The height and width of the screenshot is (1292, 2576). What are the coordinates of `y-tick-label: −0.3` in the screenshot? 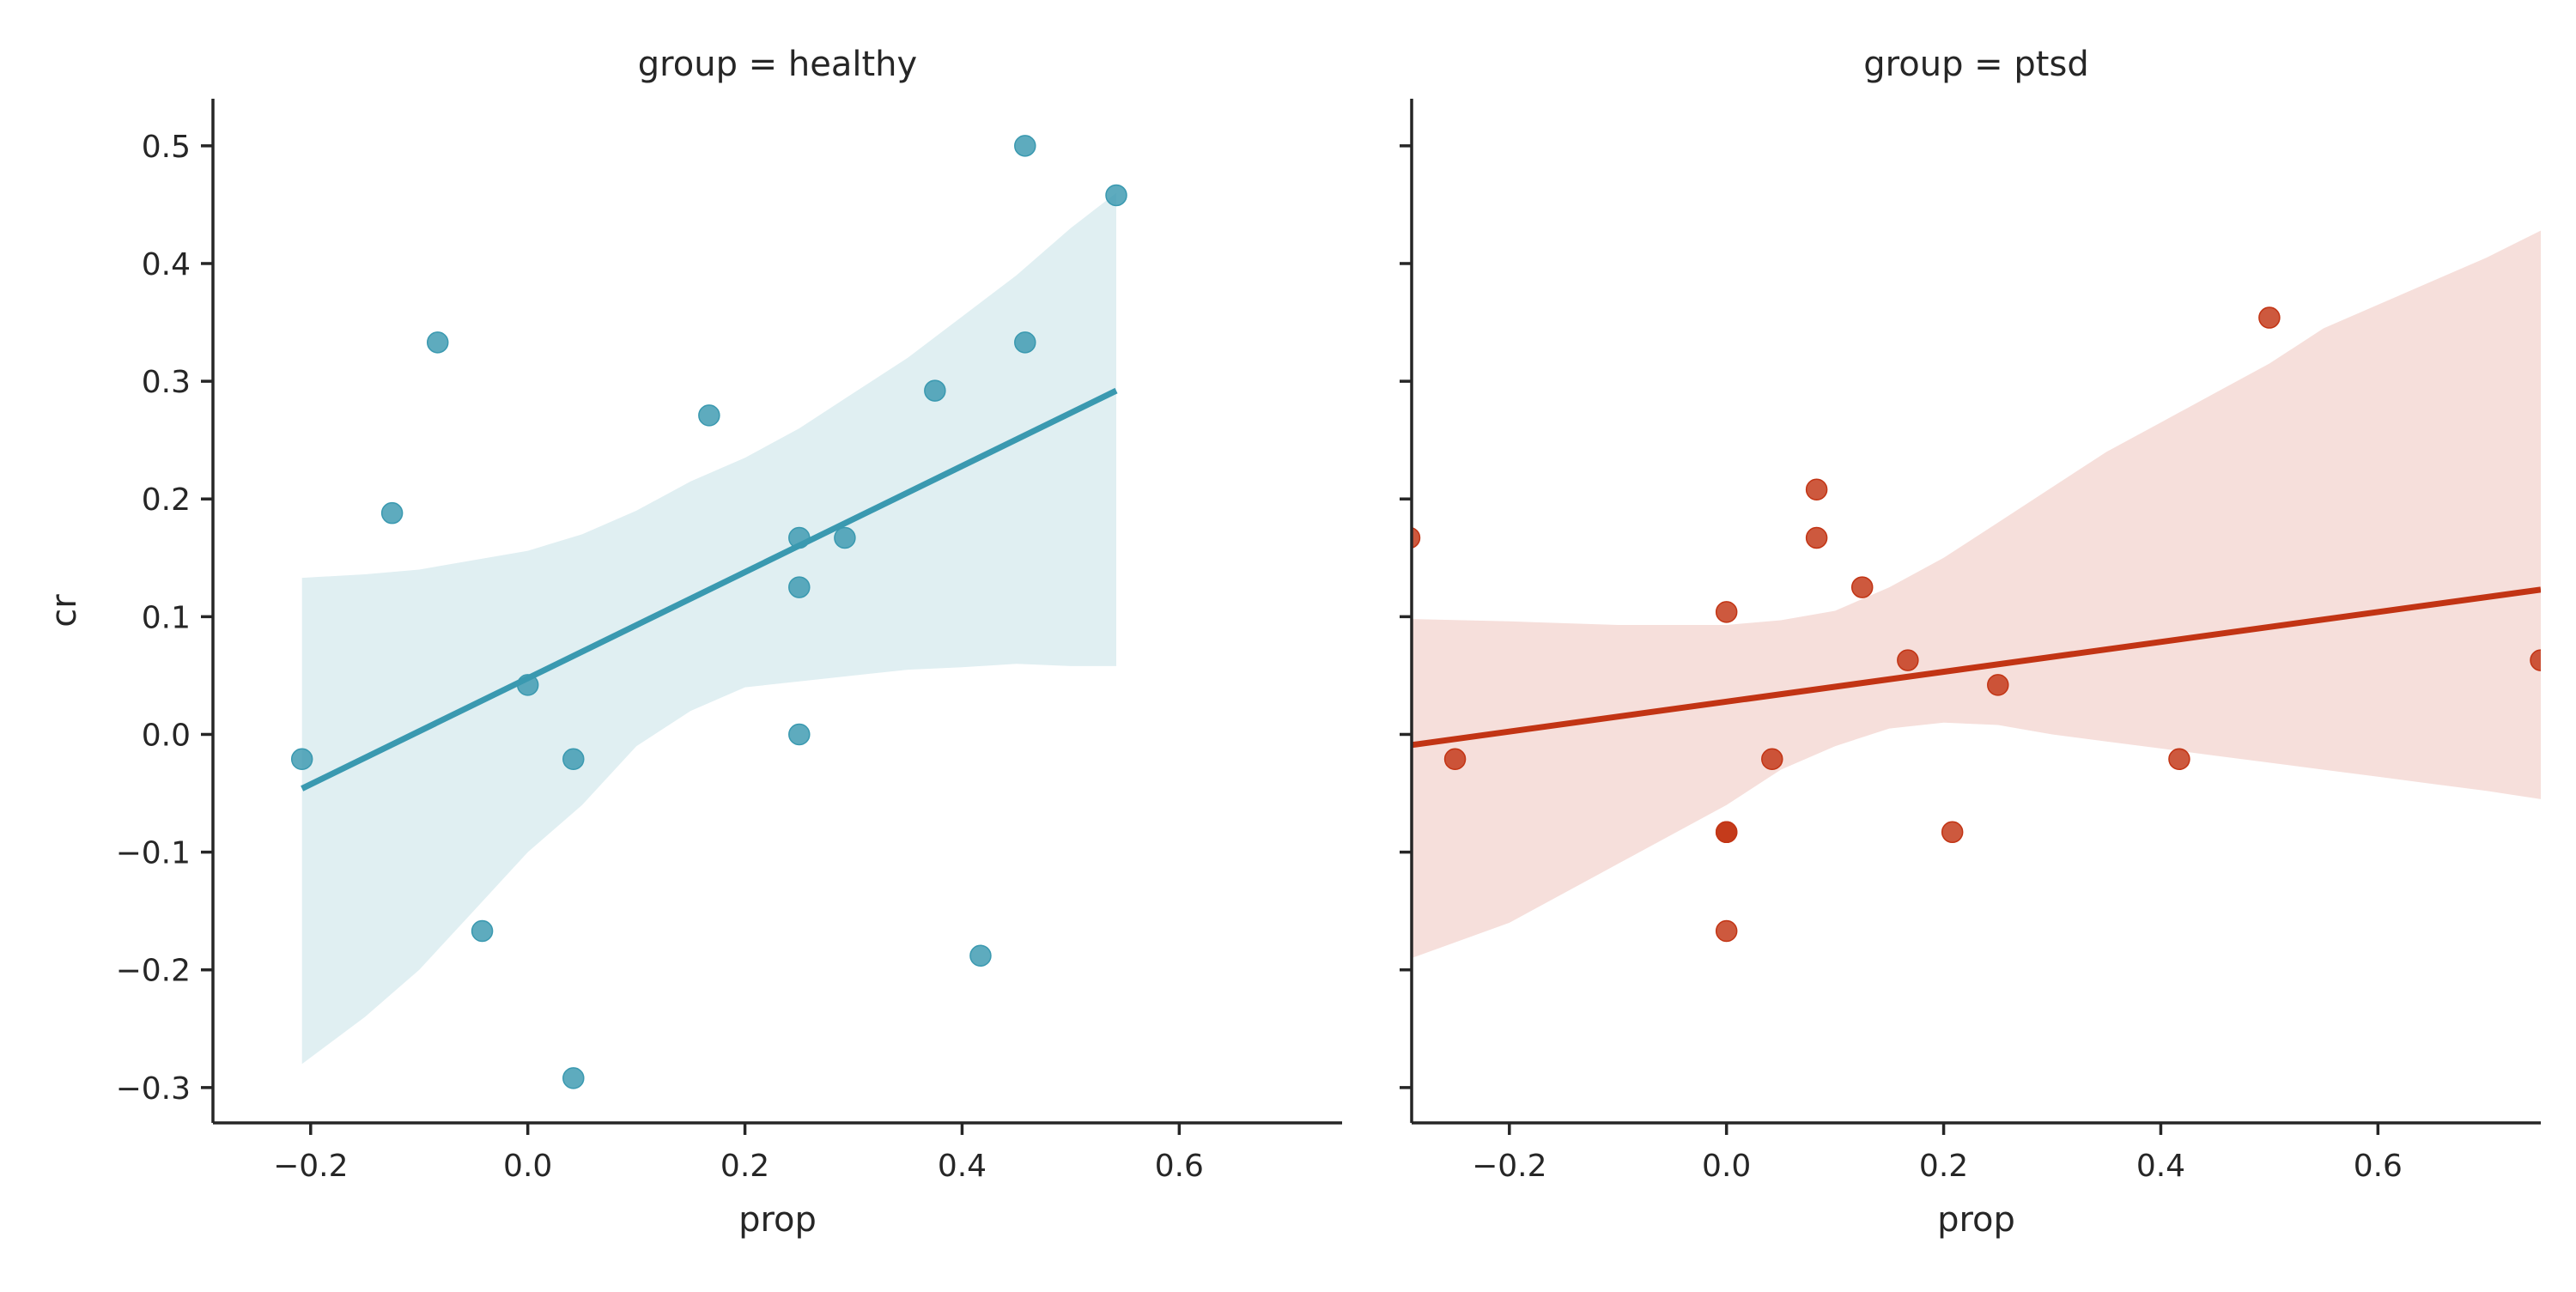 It's located at (153, 1089).